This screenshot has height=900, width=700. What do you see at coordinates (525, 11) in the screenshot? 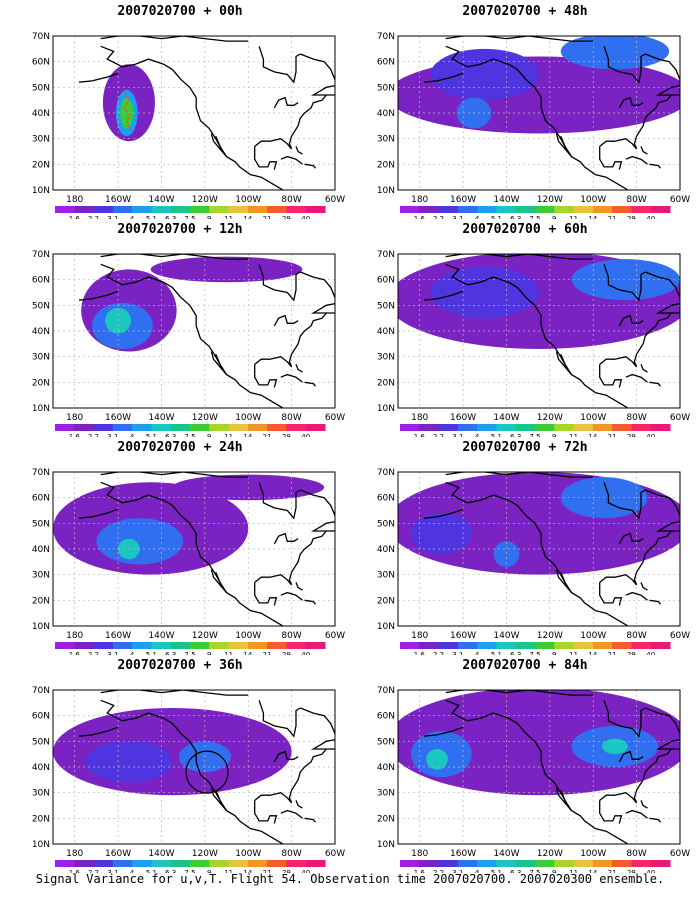
I see `panel-title: 2007020700 + 48h` at bounding box center [525, 11].